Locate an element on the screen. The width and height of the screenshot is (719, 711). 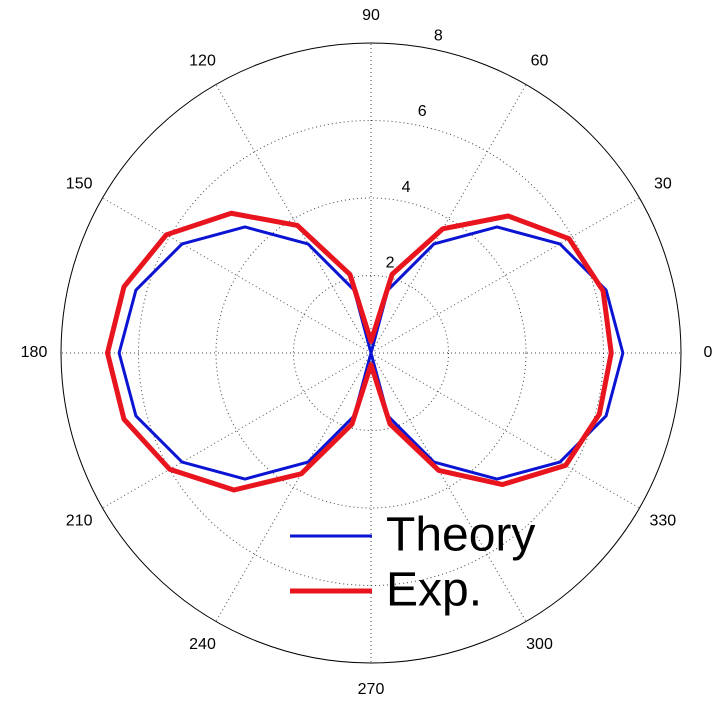
legend-label: Theory is located at coordinates (460, 535).